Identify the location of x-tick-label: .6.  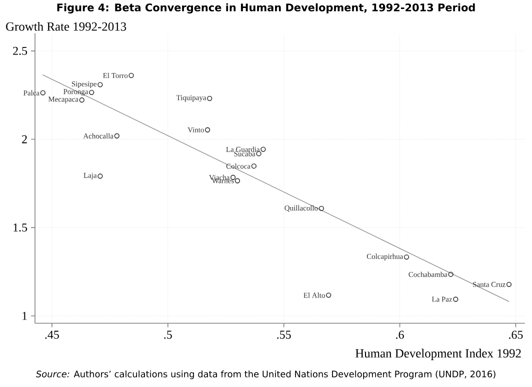
(400, 334).